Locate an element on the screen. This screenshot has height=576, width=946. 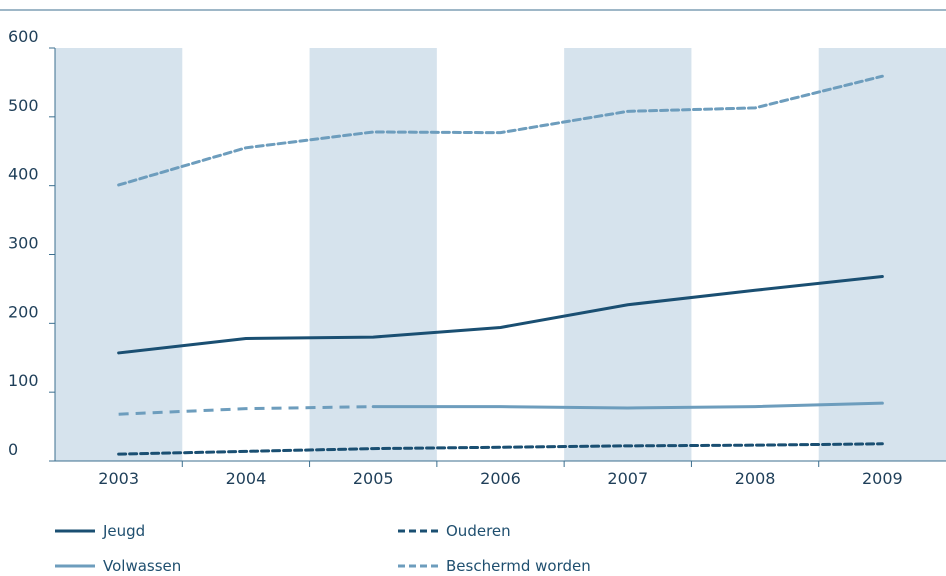
x-tick-label: 2005 is located at coordinates (373, 478).